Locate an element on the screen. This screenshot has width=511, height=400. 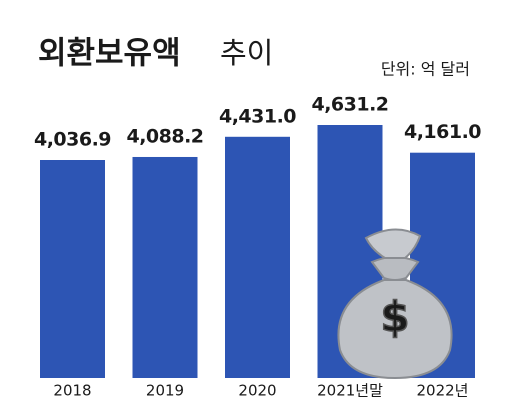
dollar-sign: $ is located at coordinates (394, 317).